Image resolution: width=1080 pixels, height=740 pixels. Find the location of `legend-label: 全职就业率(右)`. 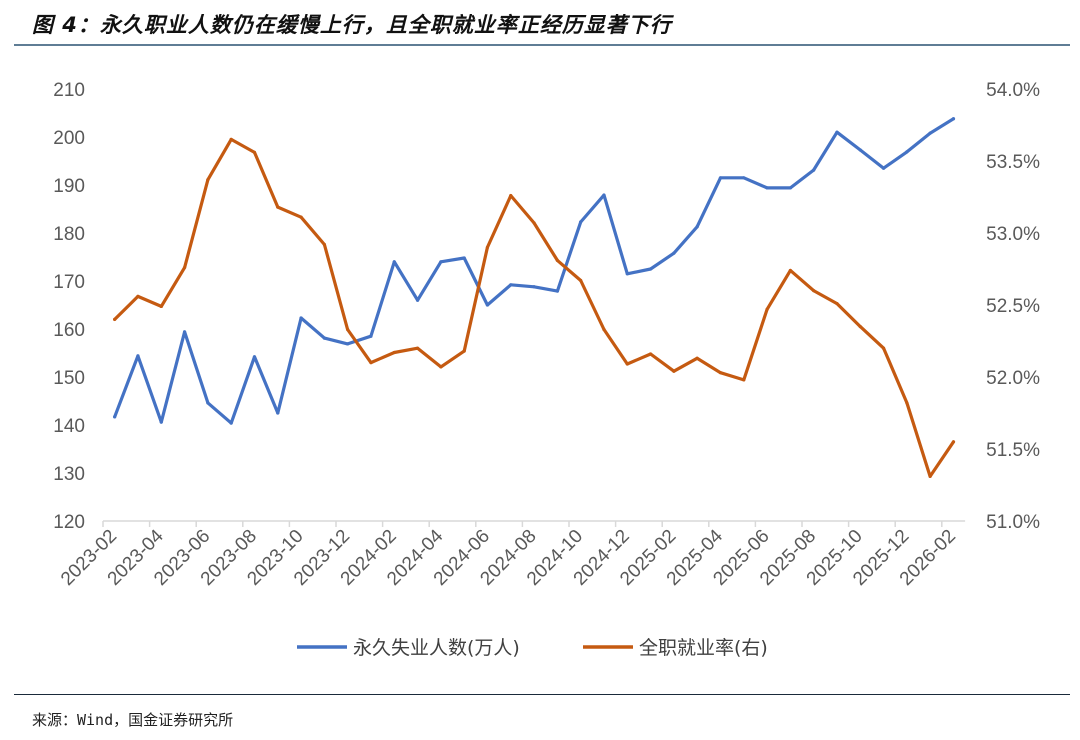

legend-label: 全职就业率(右) is located at coordinates (703, 648).